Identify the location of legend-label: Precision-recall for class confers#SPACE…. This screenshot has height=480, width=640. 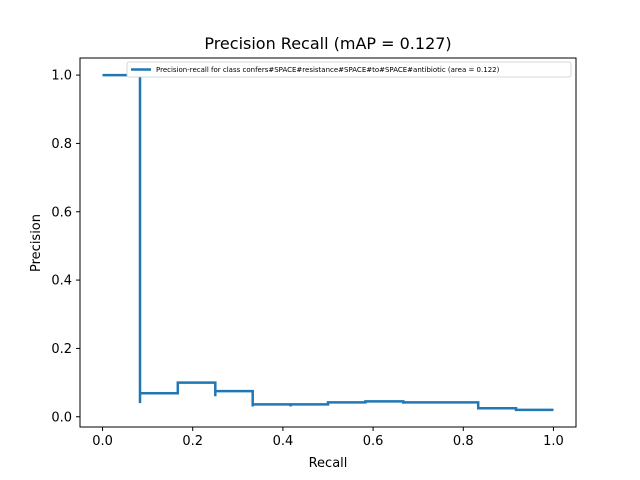
(328, 70).